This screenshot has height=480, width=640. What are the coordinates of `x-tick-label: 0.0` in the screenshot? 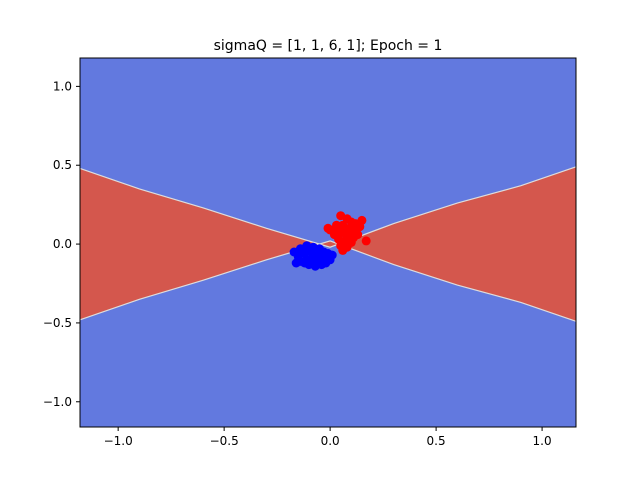 It's located at (330, 441).